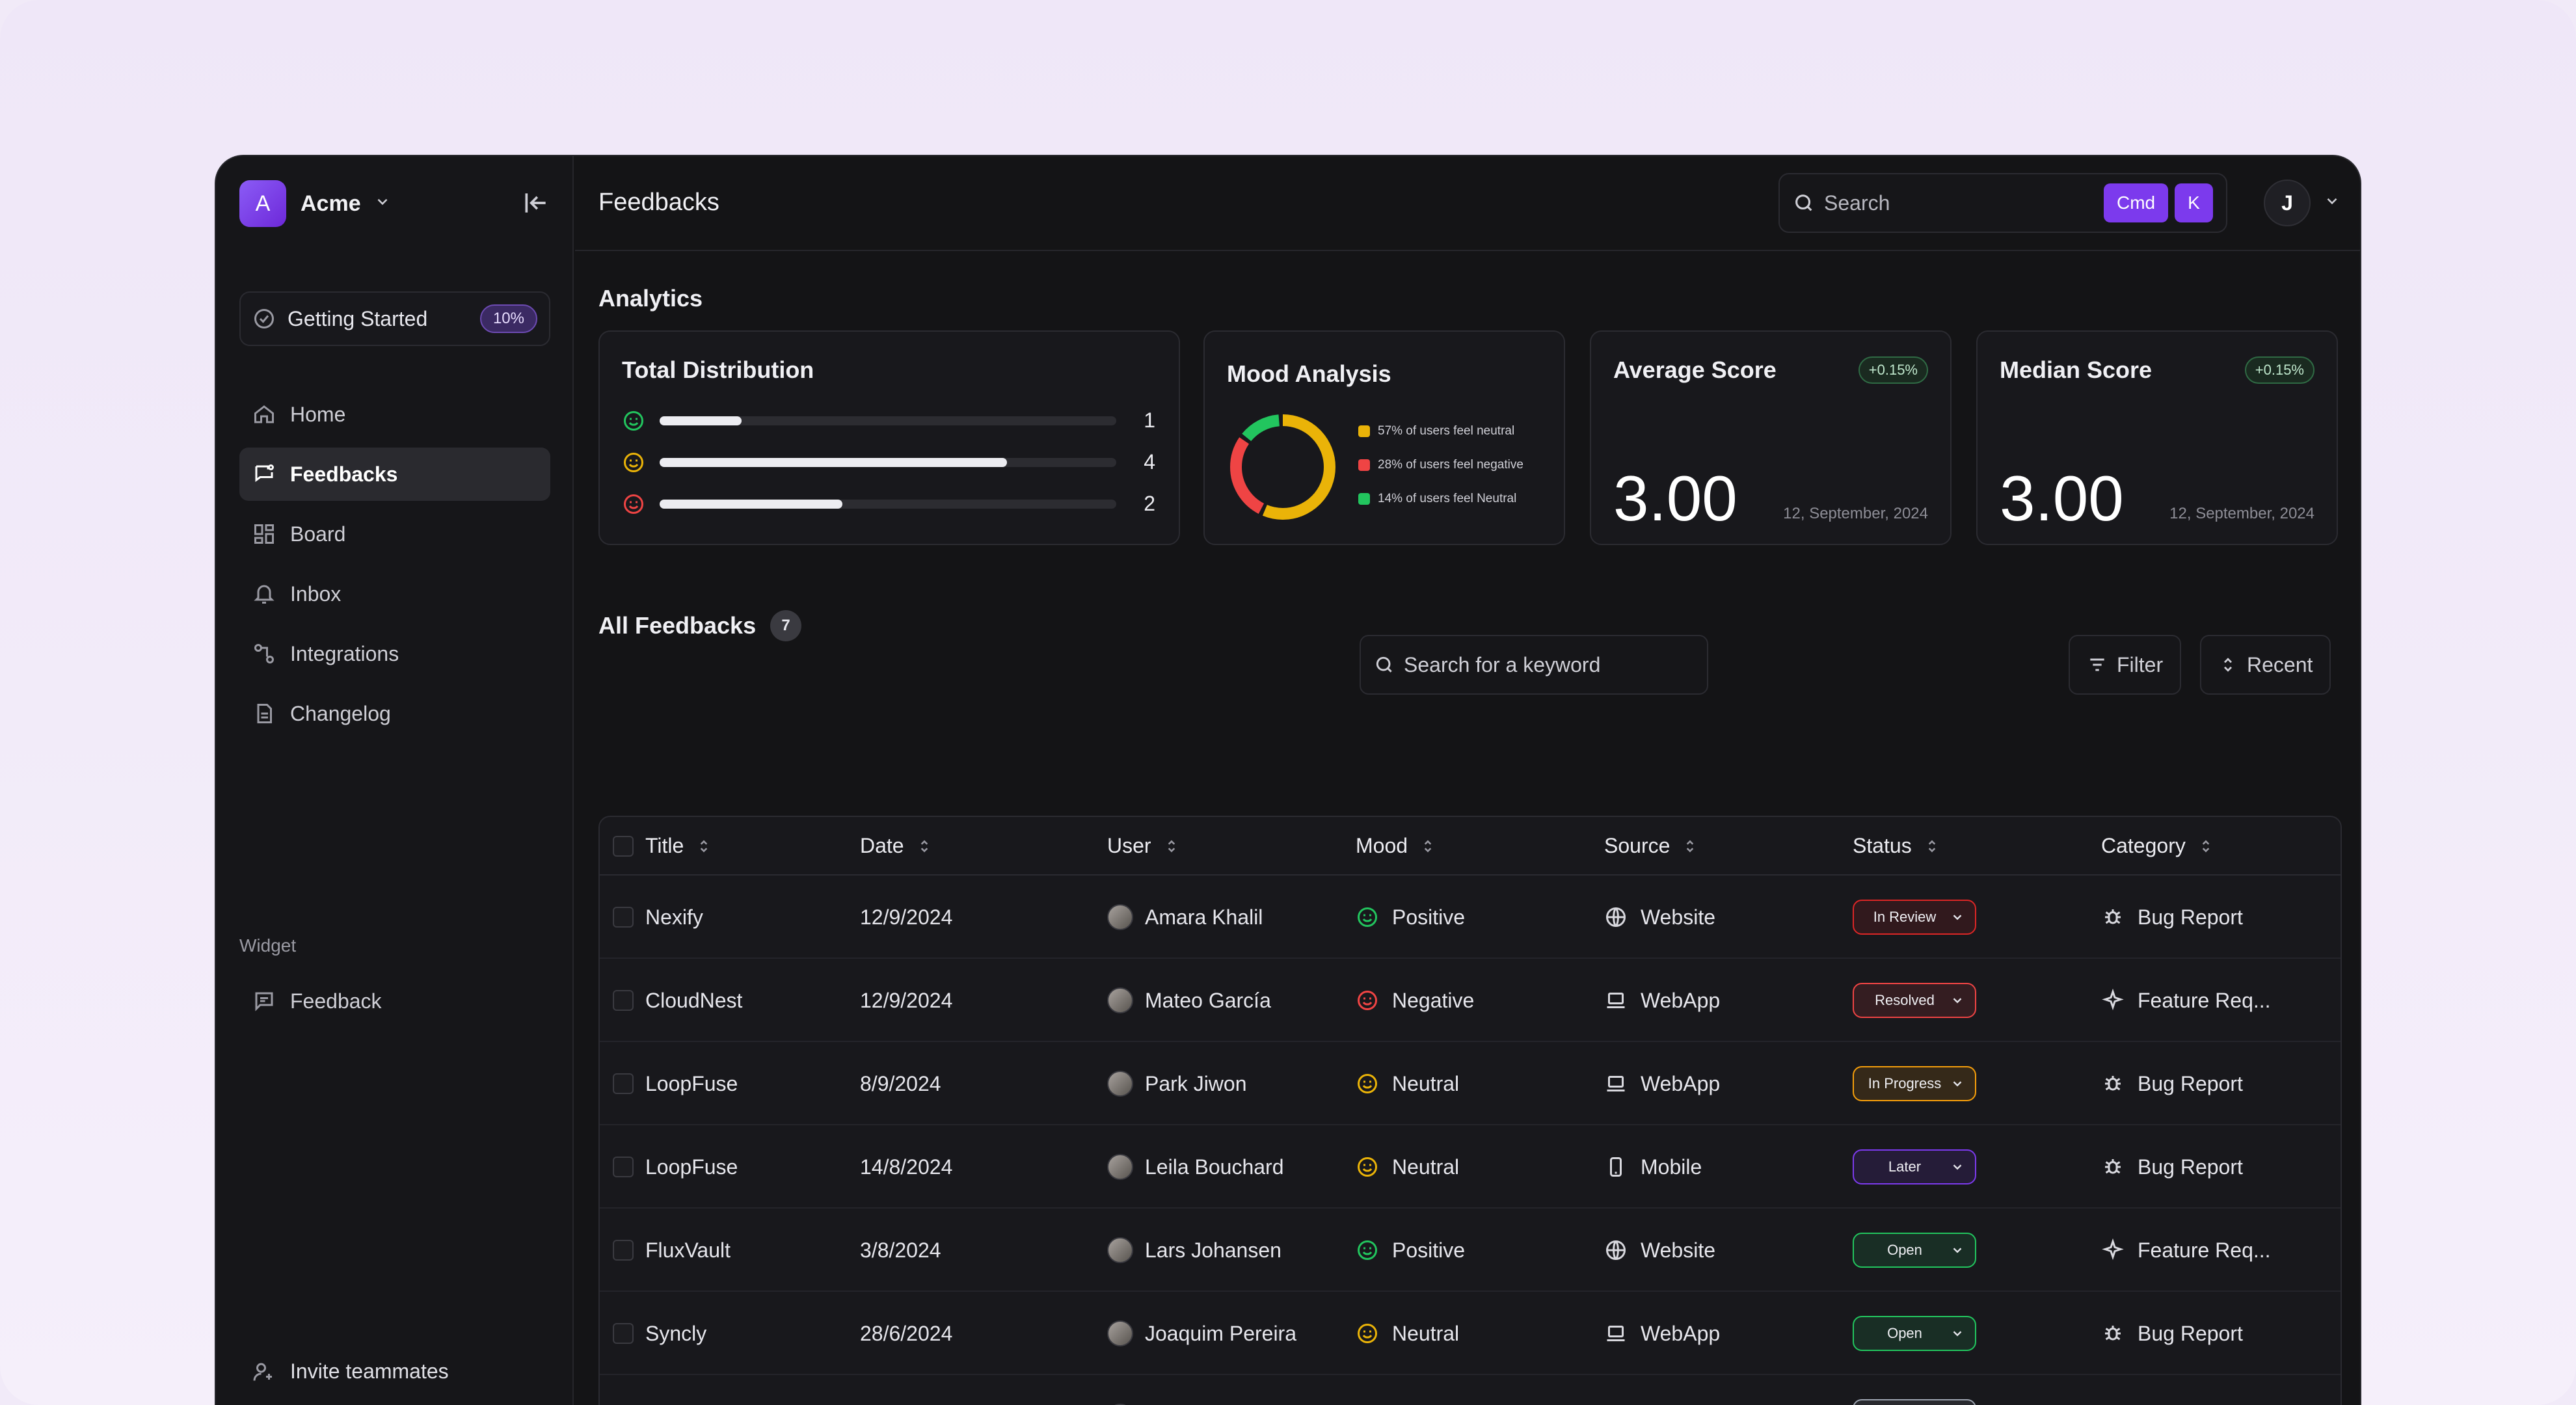 Image resolution: width=2576 pixels, height=1405 pixels. What do you see at coordinates (394, 318) in the screenshot?
I see `getting-started-card: Getting Started 10%` at bounding box center [394, 318].